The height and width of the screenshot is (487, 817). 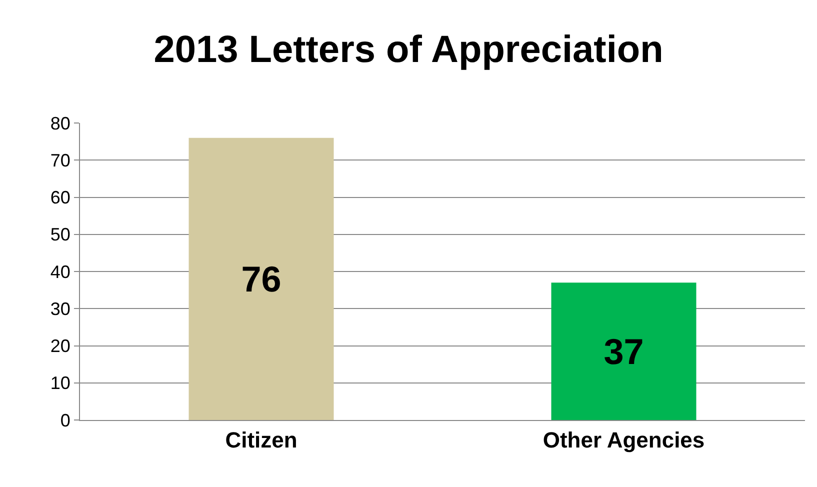 What do you see at coordinates (65, 420) in the screenshot?
I see `y-tick-label: 0` at bounding box center [65, 420].